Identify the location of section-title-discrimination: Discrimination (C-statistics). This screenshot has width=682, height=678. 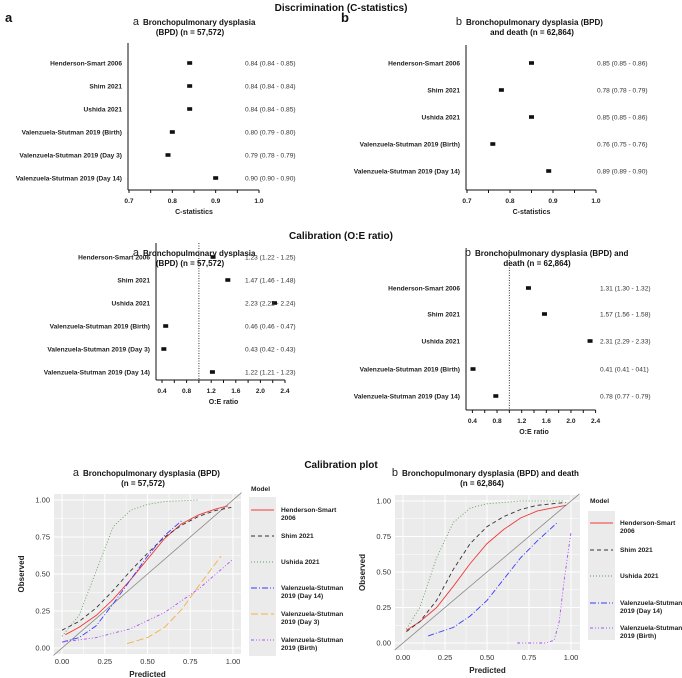
(341, 8).